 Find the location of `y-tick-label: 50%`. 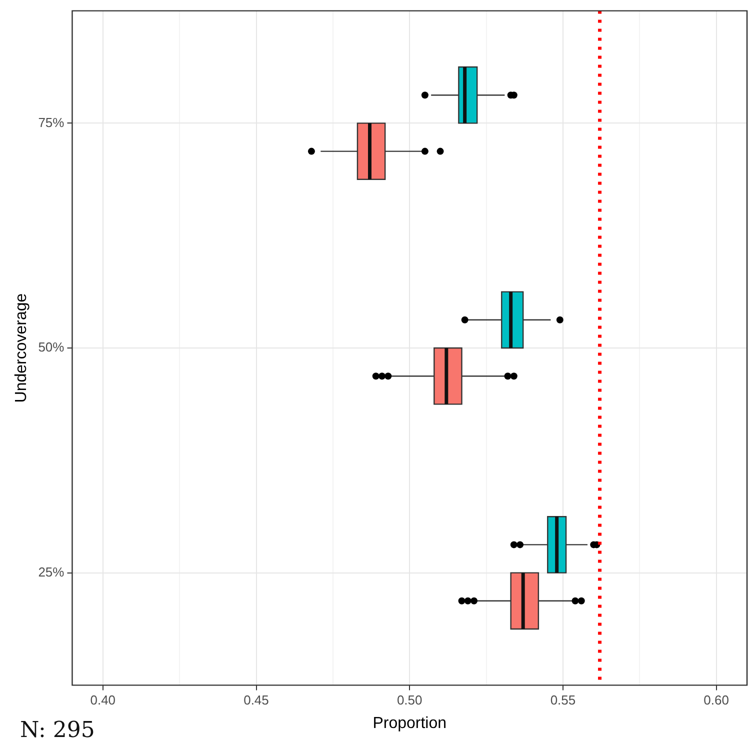

y-tick-label: 50% is located at coordinates (51, 347).